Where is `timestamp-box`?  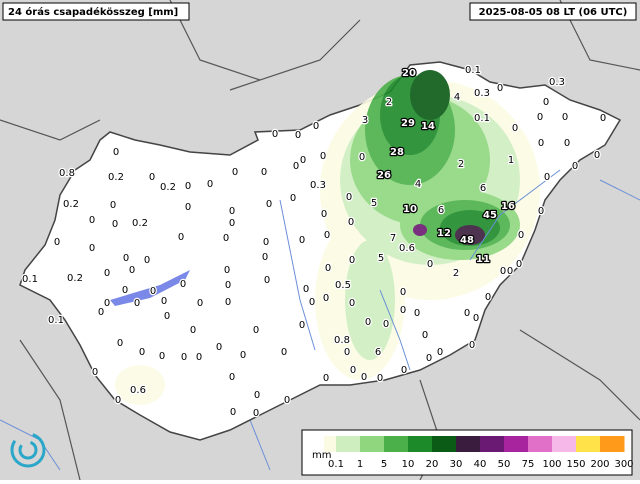 timestamp-box is located at coordinates (553, 11).